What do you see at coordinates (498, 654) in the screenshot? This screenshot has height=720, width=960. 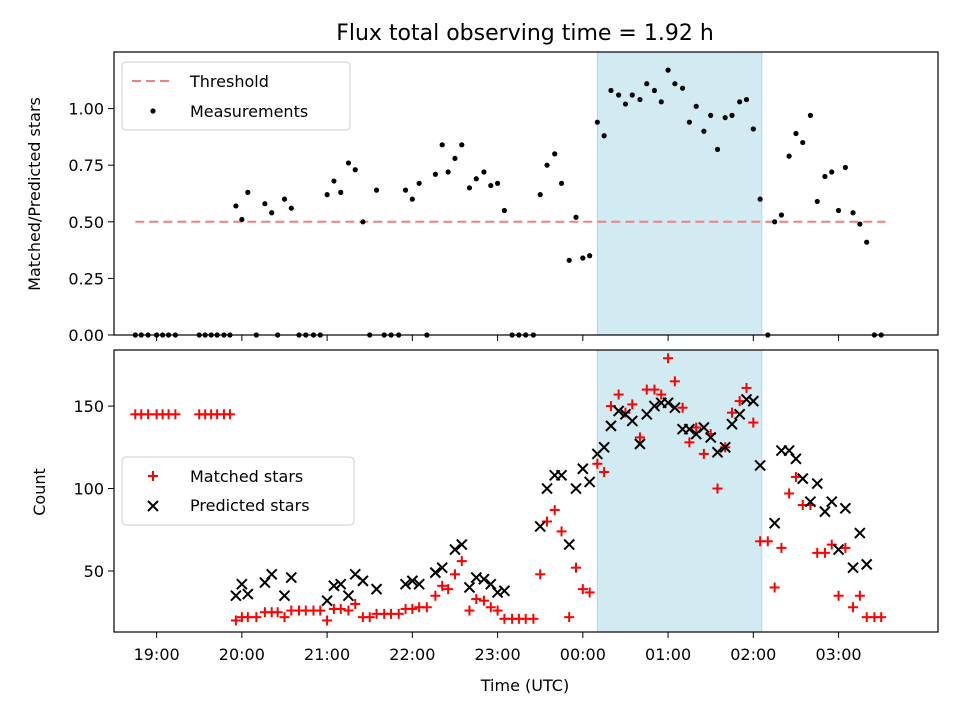 I see `x-tick-label: 23:00` at bounding box center [498, 654].